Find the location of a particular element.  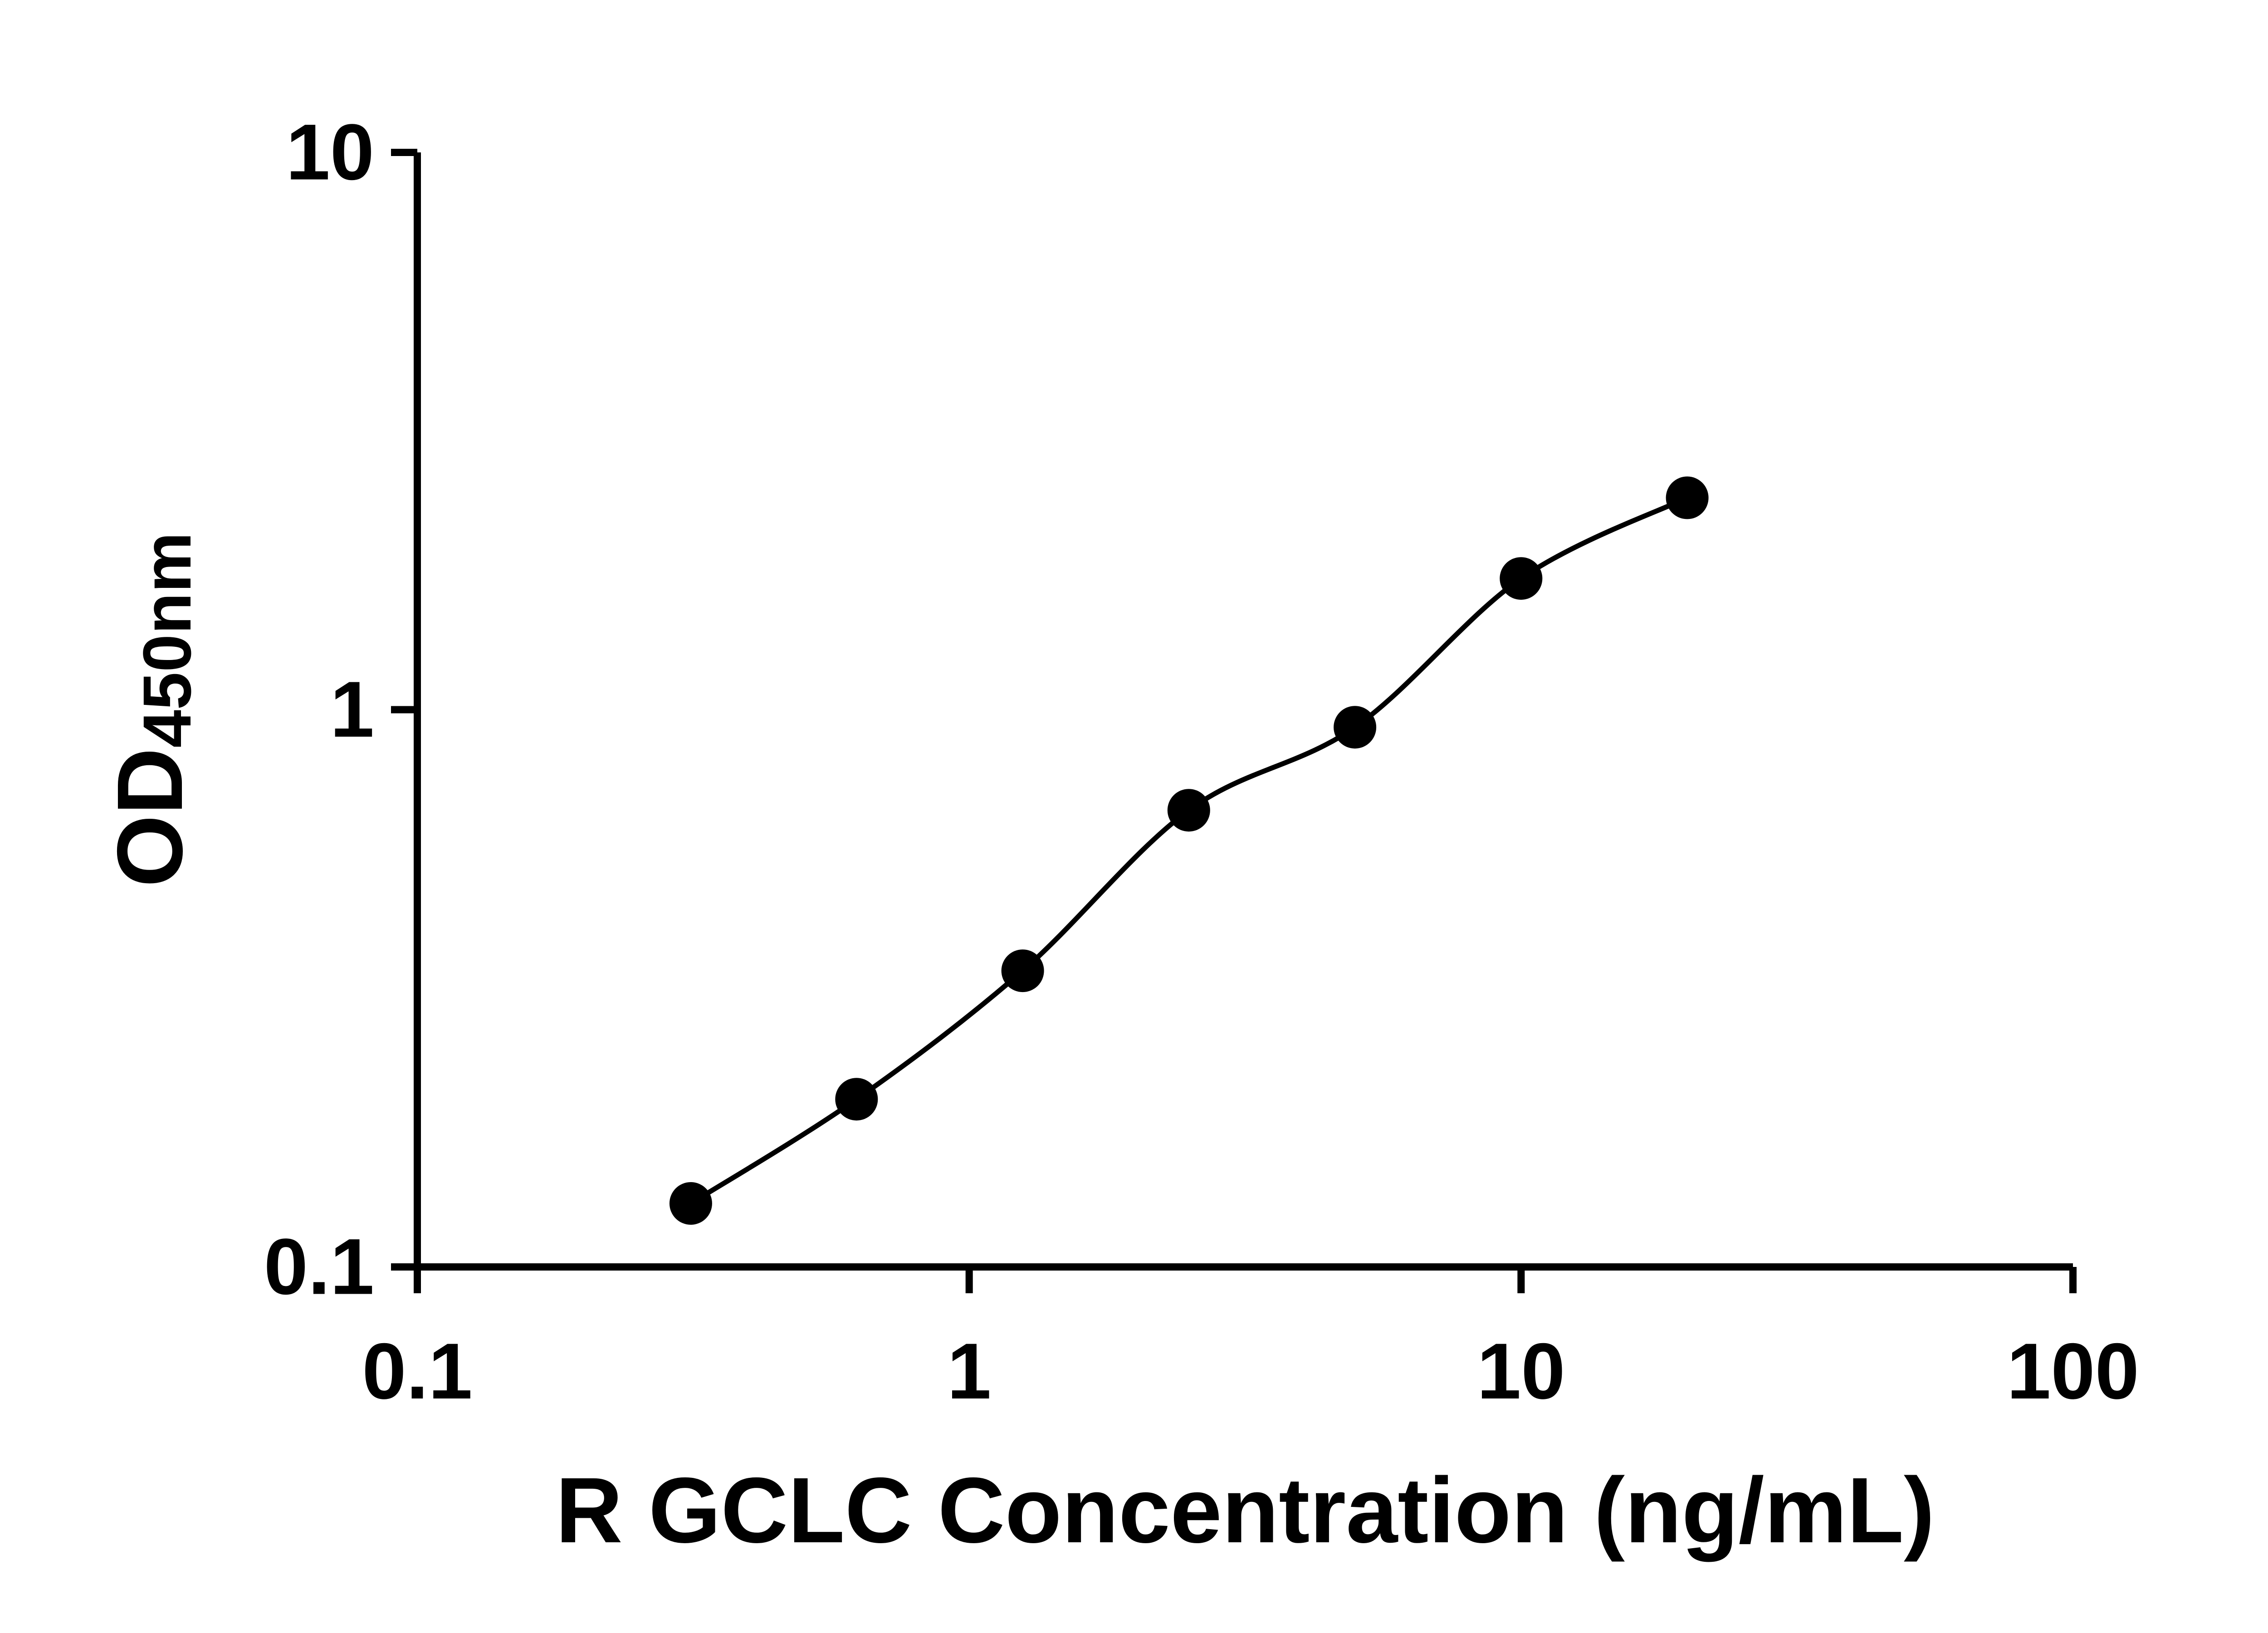

x-axis-title: R GCLC Concentration (ng/mL) is located at coordinates (1246, 1510).